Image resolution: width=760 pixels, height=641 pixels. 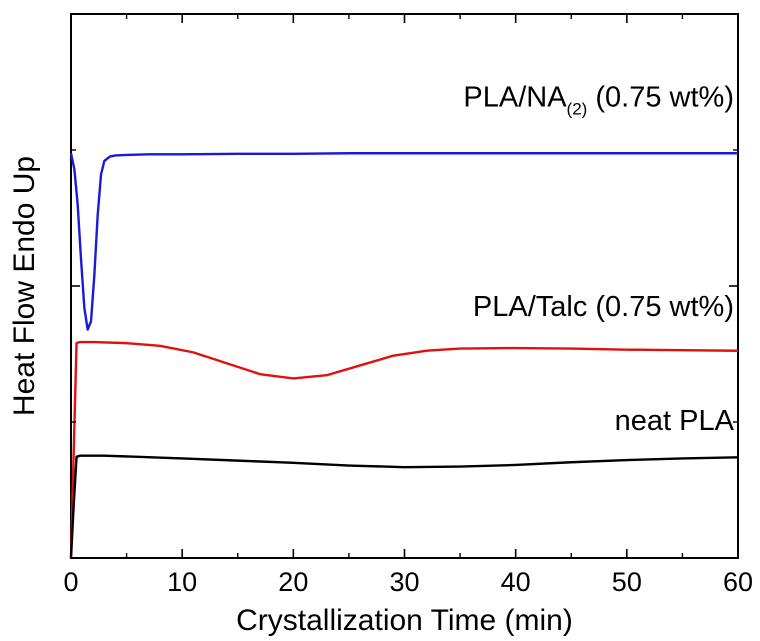 I want to click on x-axis-title: Crystallization Time (min), so click(x=404, y=620).